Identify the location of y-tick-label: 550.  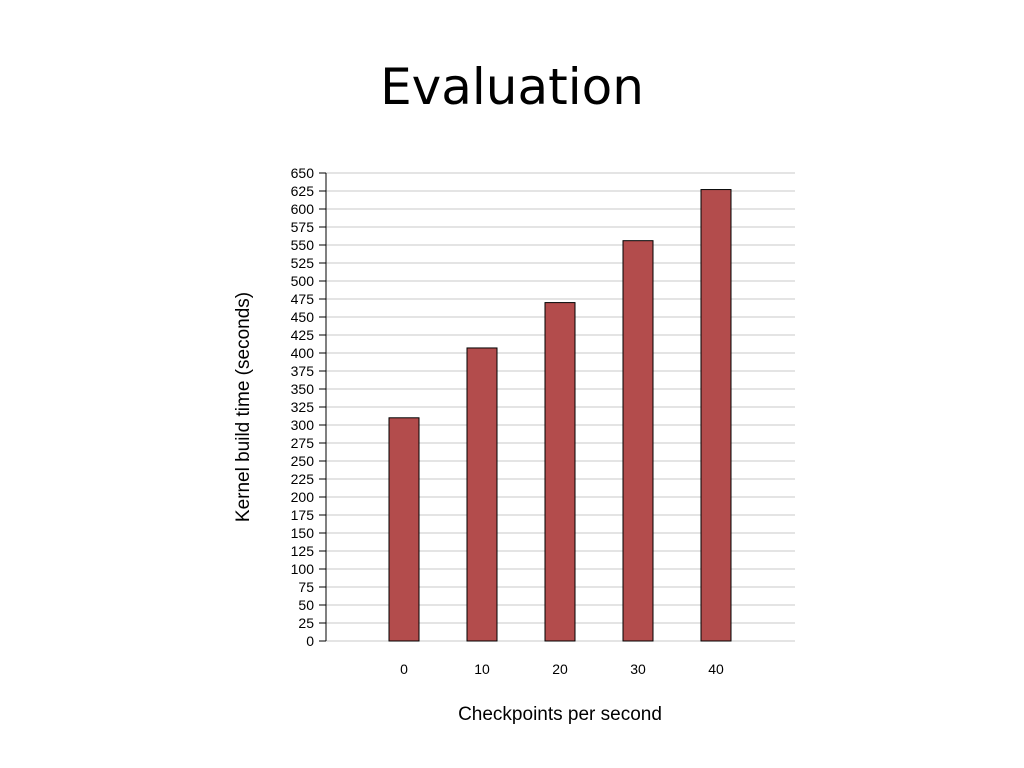
(303, 245).